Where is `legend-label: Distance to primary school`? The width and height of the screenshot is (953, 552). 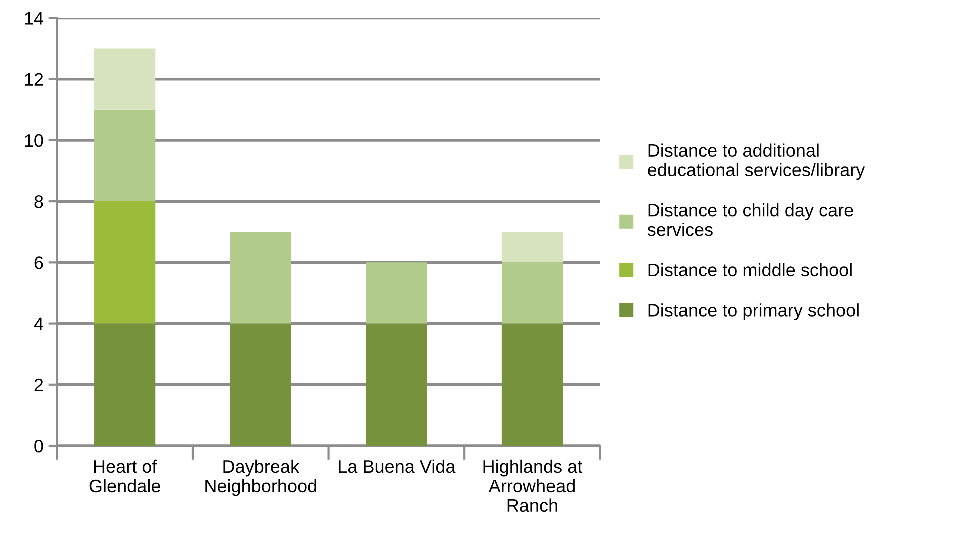 legend-label: Distance to primary school is located at coordinates (753, 312).